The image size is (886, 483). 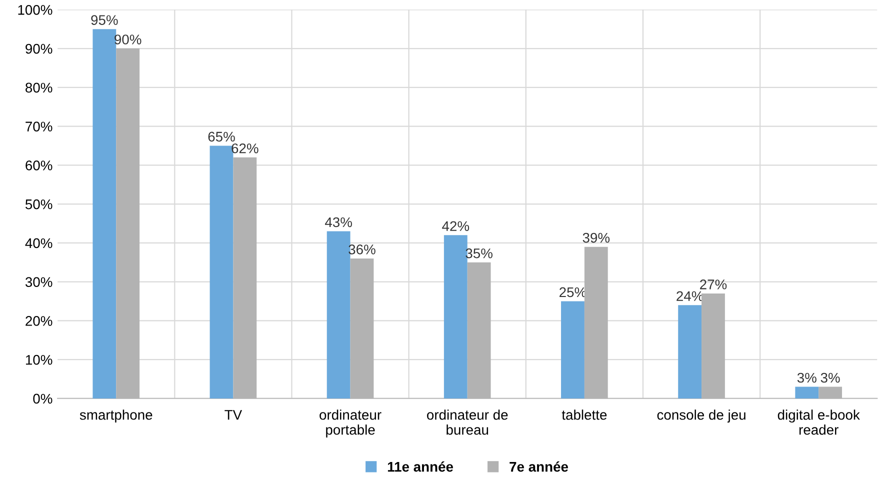 I want to click on y-tick-label: 90%, so click(x=39, y=49).